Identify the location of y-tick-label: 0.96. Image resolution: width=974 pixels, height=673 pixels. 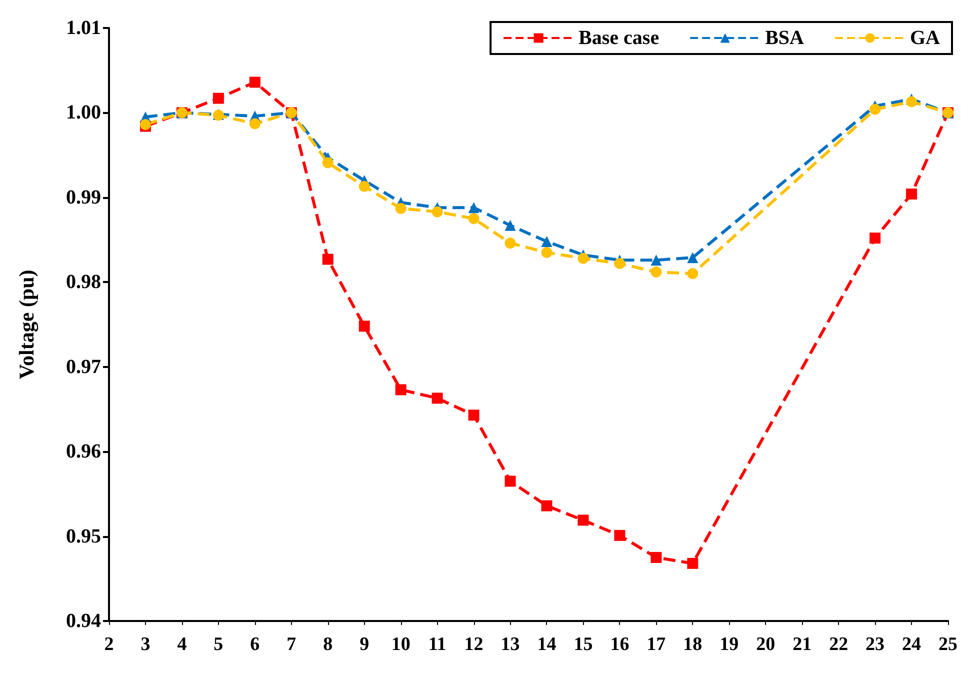
(83, 451).